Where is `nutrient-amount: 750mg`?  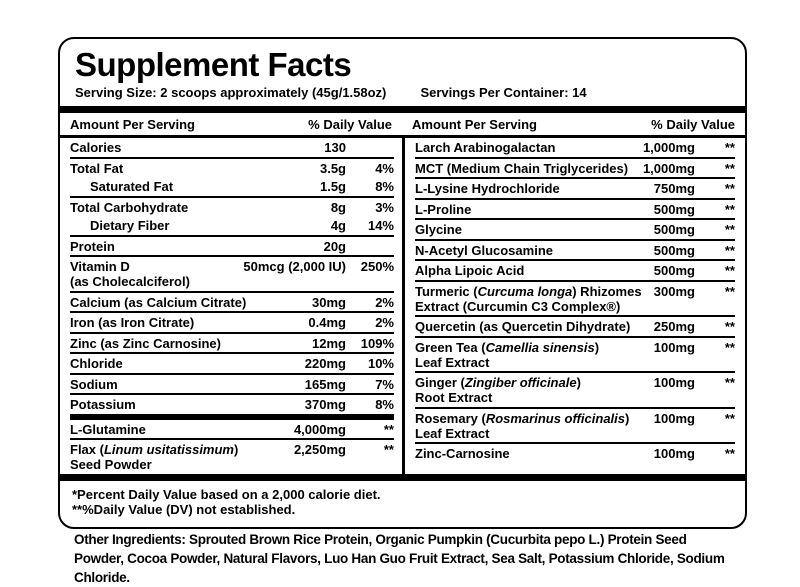 nutrient-amount: 750mg is located at coordinates (674, 188).